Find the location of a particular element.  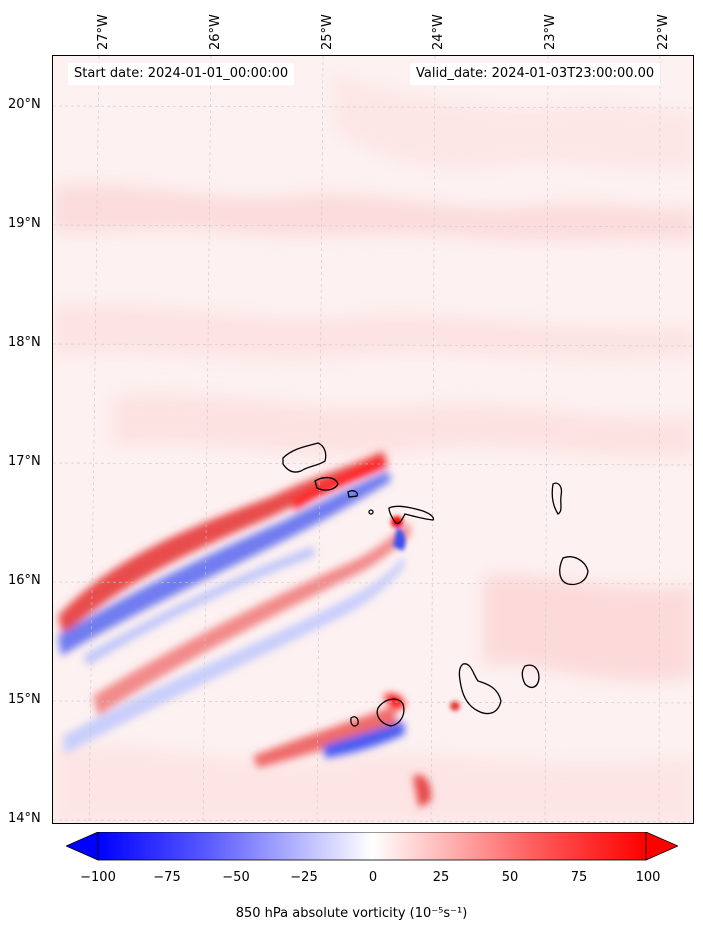

lat-label-18n: 18°N is located at coordinates (24, 342).